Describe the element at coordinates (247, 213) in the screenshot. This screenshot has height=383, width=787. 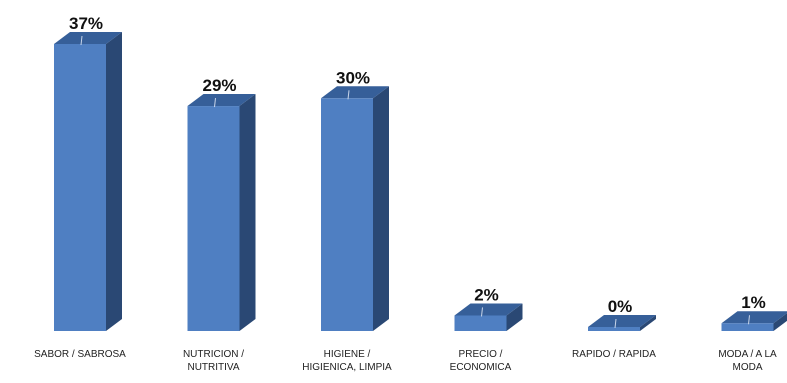
I see `bar-2-side` at that location.